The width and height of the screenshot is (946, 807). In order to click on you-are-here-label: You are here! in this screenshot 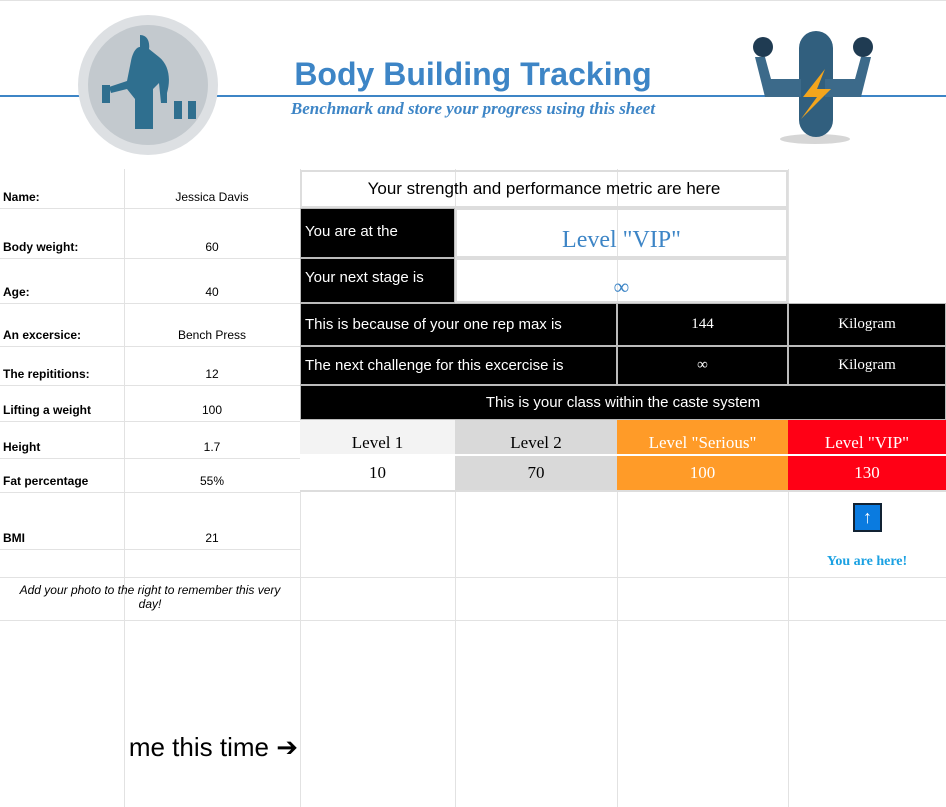, I will do `click(867, 561)`.